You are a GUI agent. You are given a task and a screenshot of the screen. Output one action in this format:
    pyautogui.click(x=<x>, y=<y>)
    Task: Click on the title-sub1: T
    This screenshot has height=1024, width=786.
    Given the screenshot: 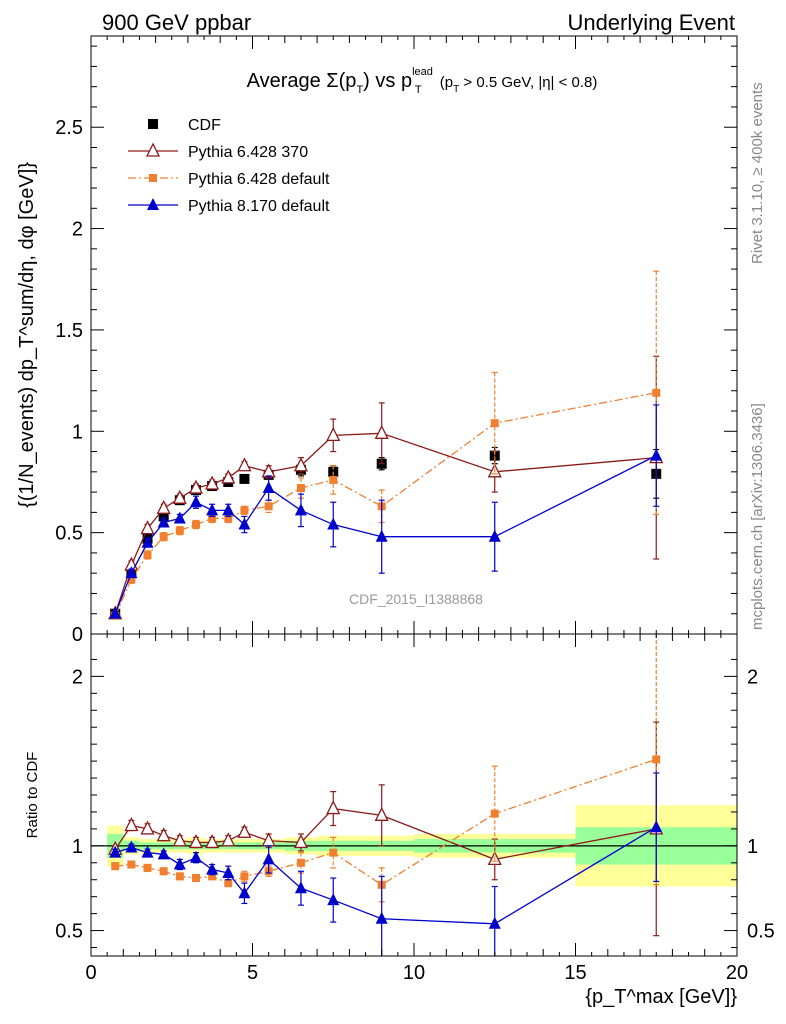 What is the action you would take?
    pyautogui.click(x=359, y=90)
    